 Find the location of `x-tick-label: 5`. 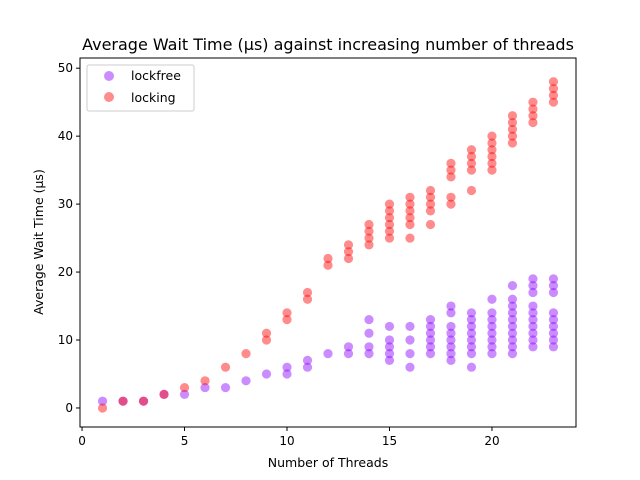

x-tick-label: 5 is located at coordinates (185, 441).